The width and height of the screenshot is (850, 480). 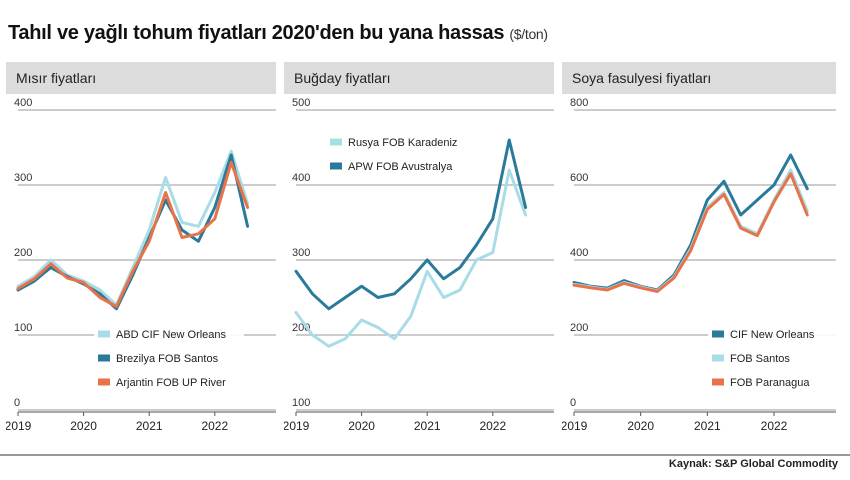 I want to click on y-tick-label: 800, so click(x=579, y=103).